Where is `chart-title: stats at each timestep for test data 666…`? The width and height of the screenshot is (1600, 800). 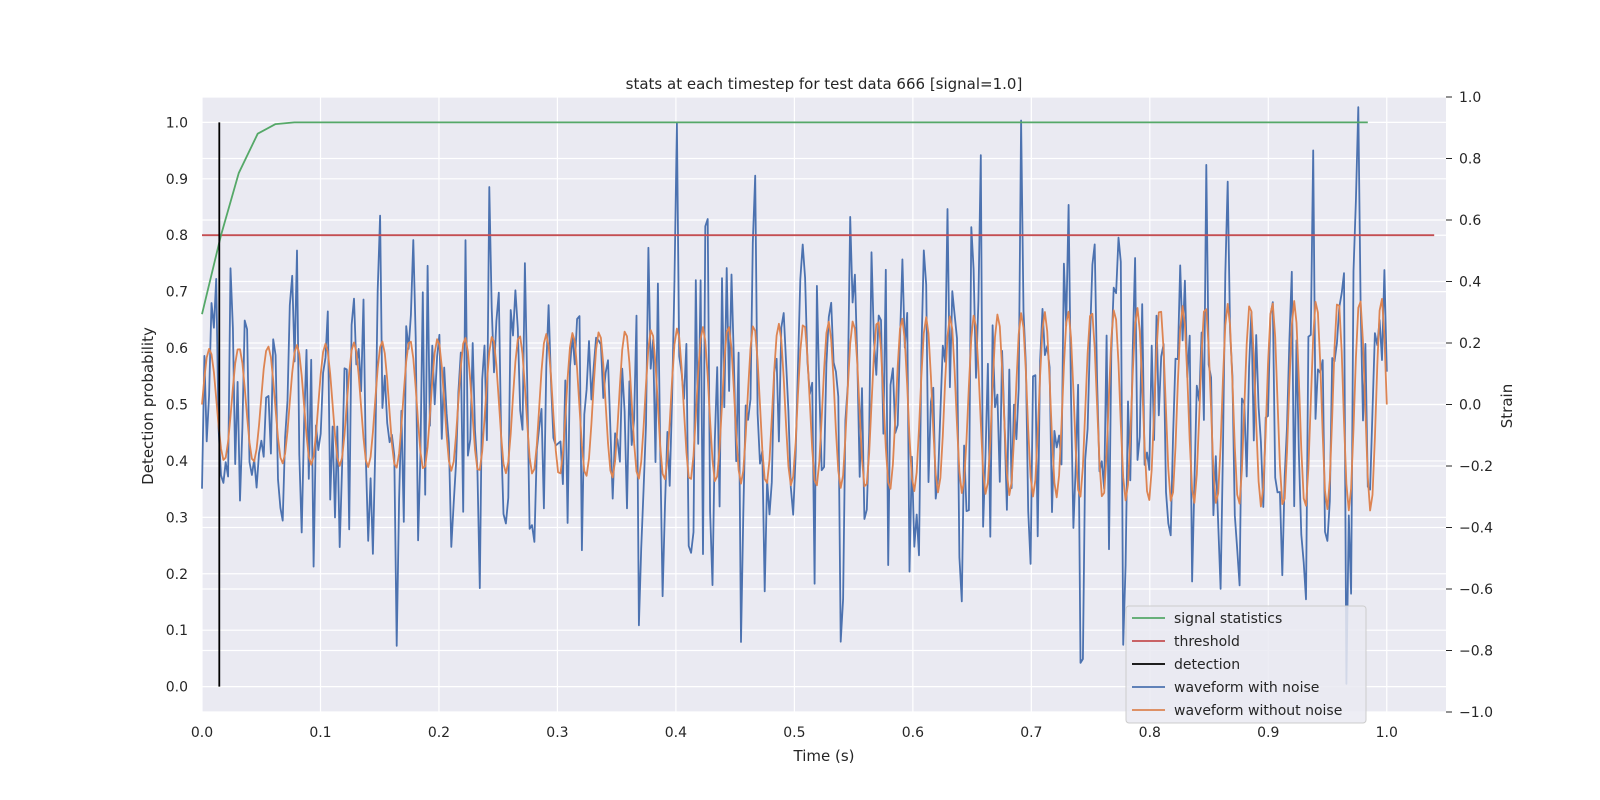
chart-title: stats at each timestep for test data 666… is located at coordinates (824, 84).